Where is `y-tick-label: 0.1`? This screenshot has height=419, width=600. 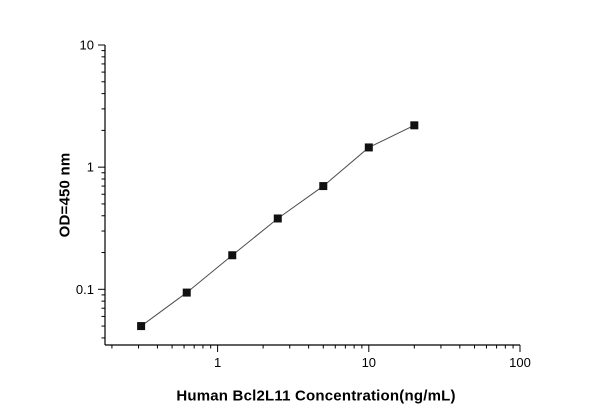
y-tick-label: 0.1 is located at coordinates (85, 289).